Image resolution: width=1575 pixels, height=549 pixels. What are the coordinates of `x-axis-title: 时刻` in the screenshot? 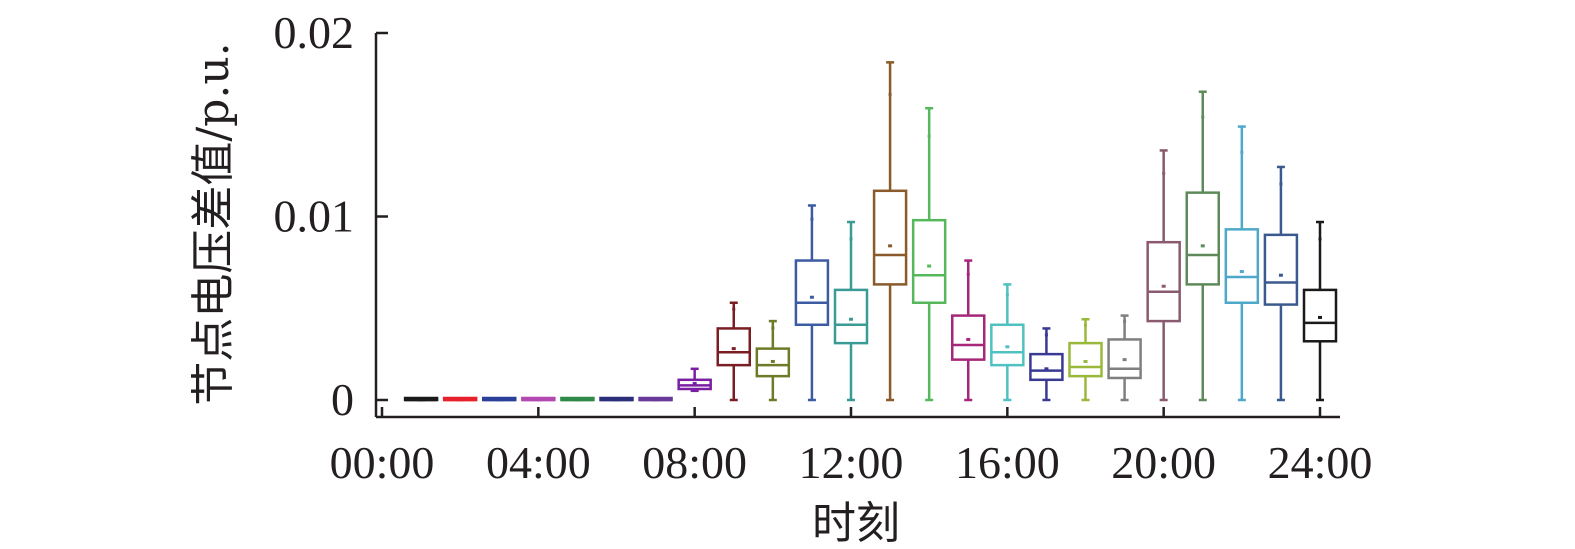 It's located at (856, 523).